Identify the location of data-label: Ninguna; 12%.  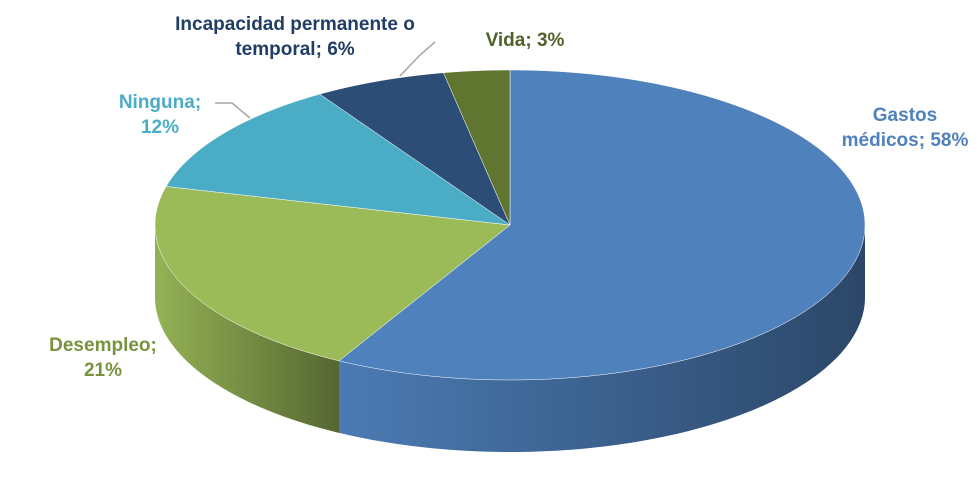
(160, 115).